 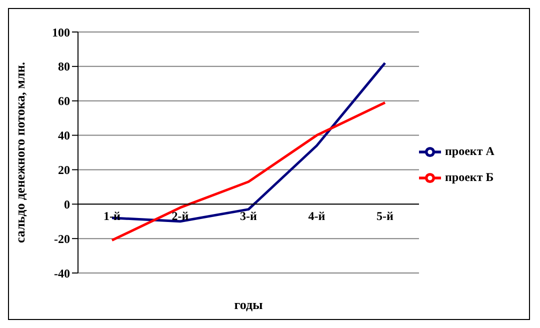 I want to click on y-tick-label: 0, so click(x=67, y=204).